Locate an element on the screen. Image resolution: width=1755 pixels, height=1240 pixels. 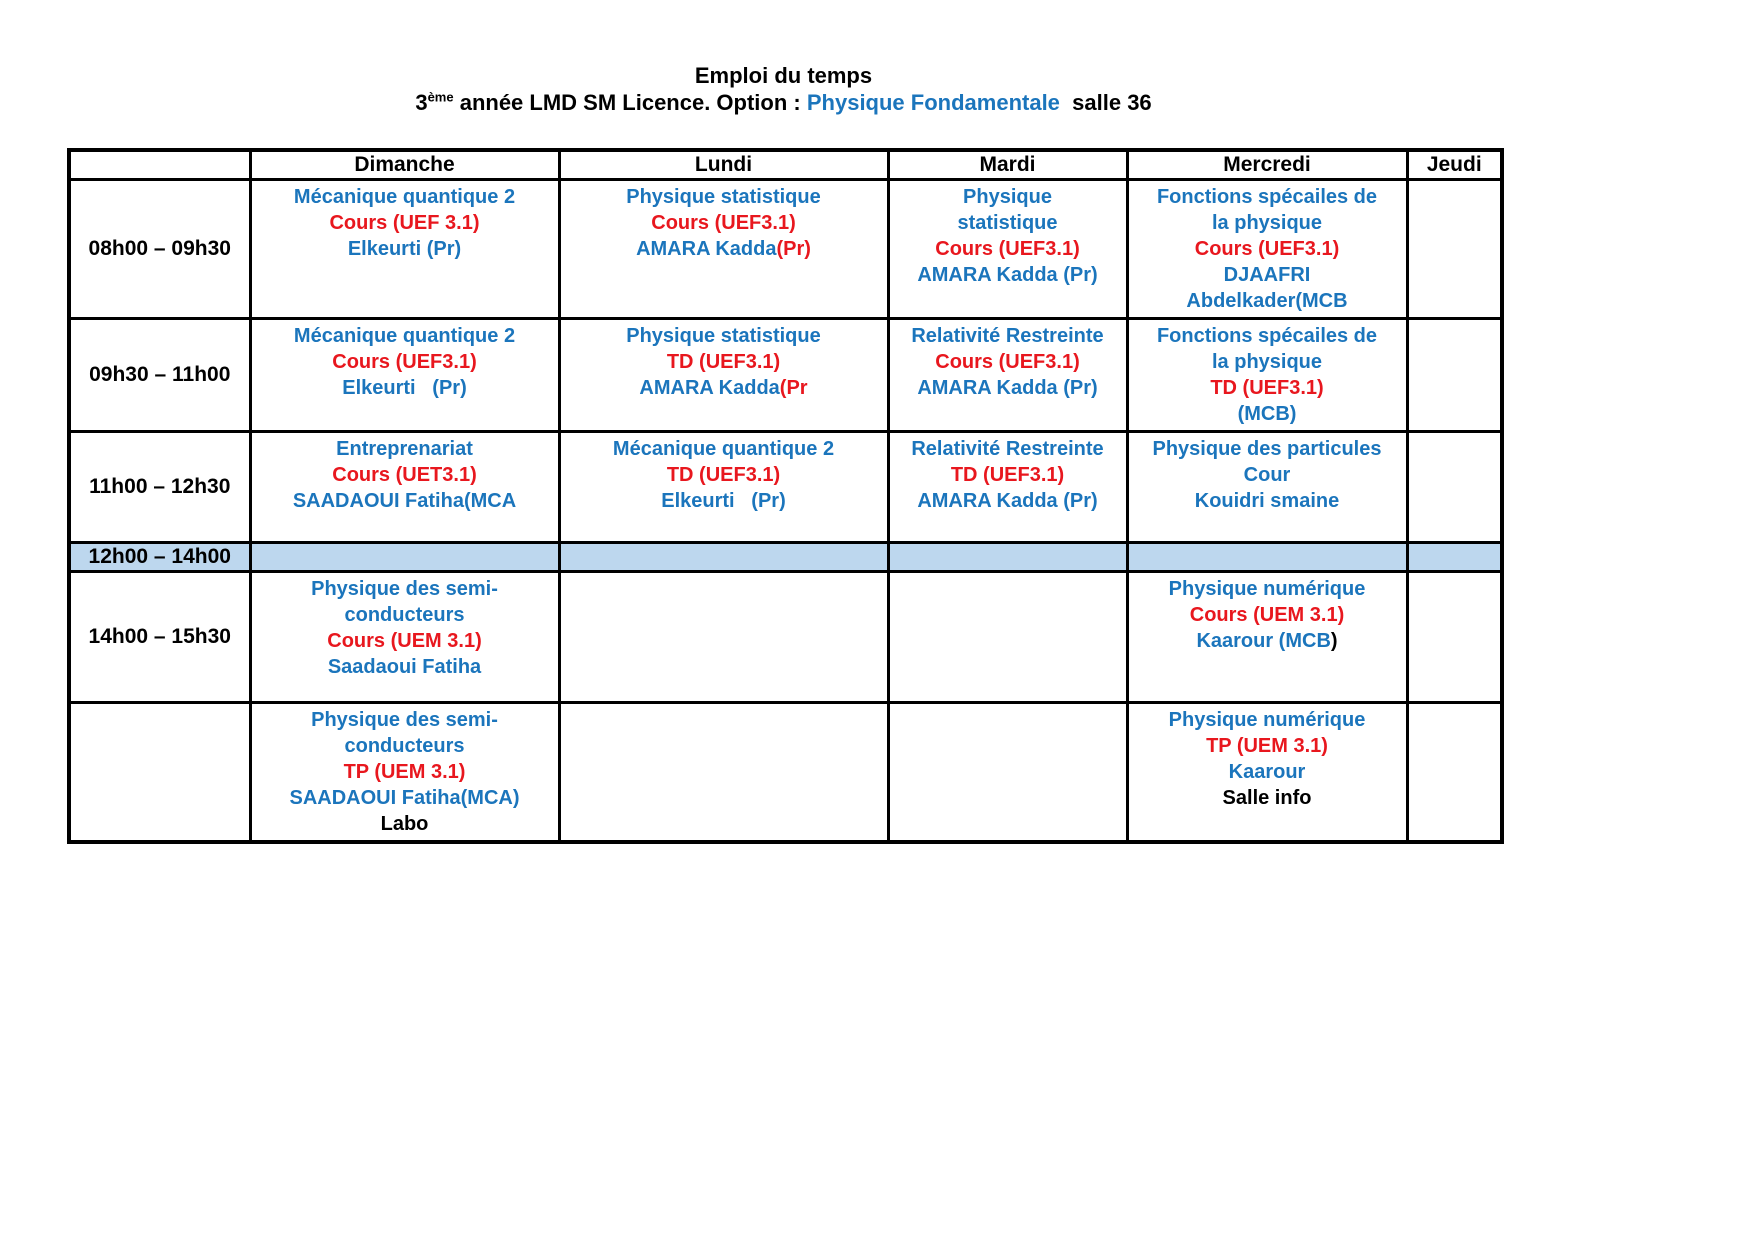
cell-text-line: Abdelkader(MCB is located at coordinates (1267, 301).